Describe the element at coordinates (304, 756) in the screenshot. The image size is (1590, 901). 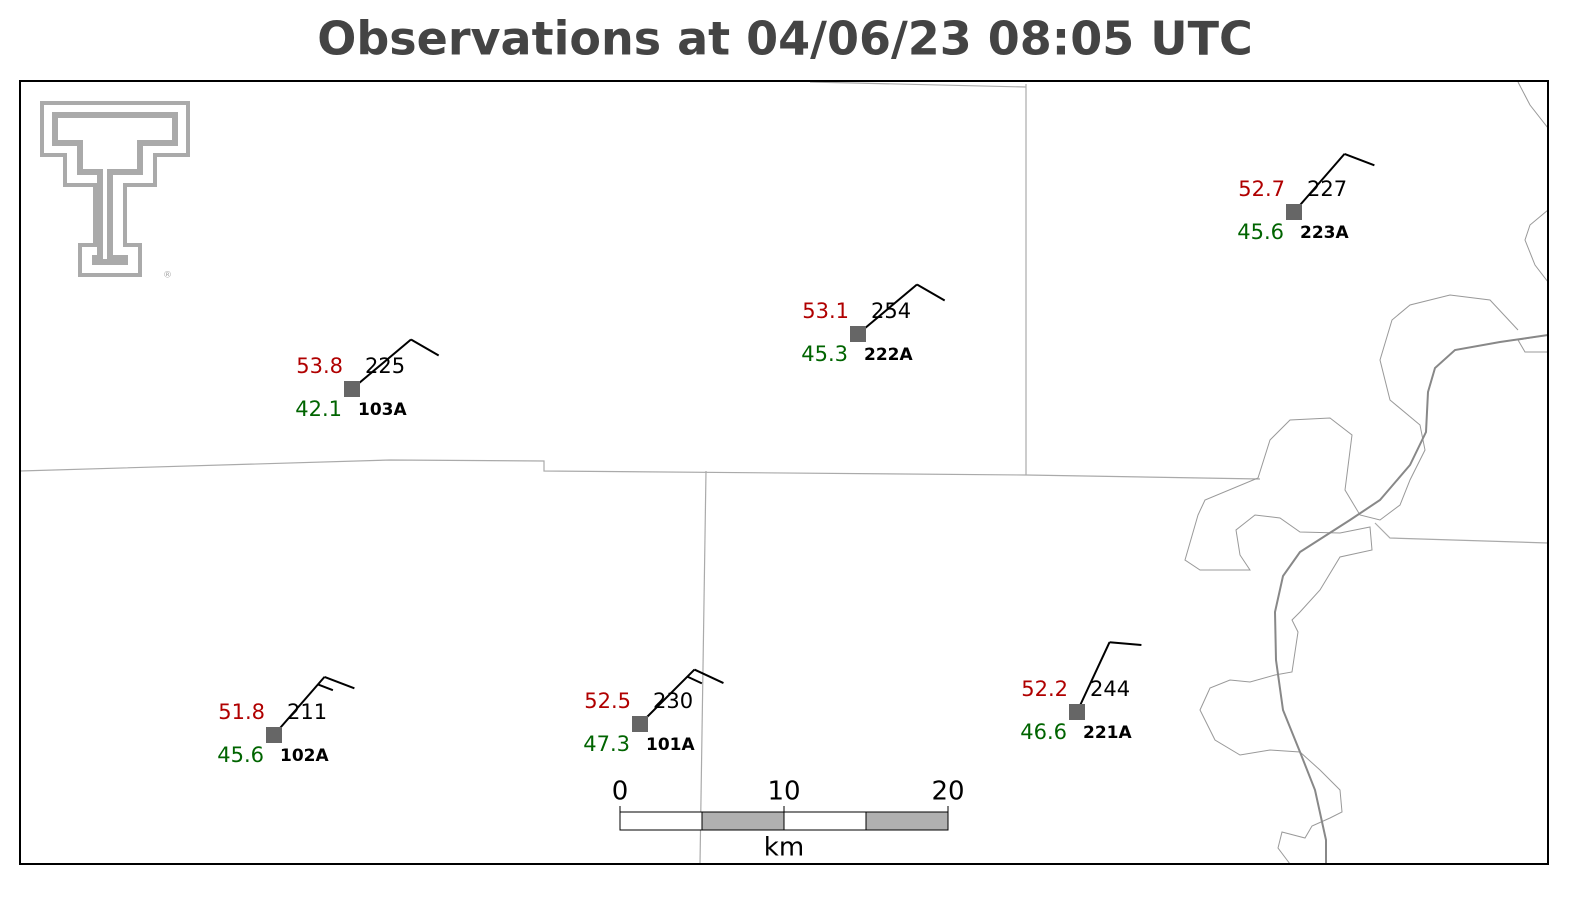
I see `station-id: 102A` at that location.